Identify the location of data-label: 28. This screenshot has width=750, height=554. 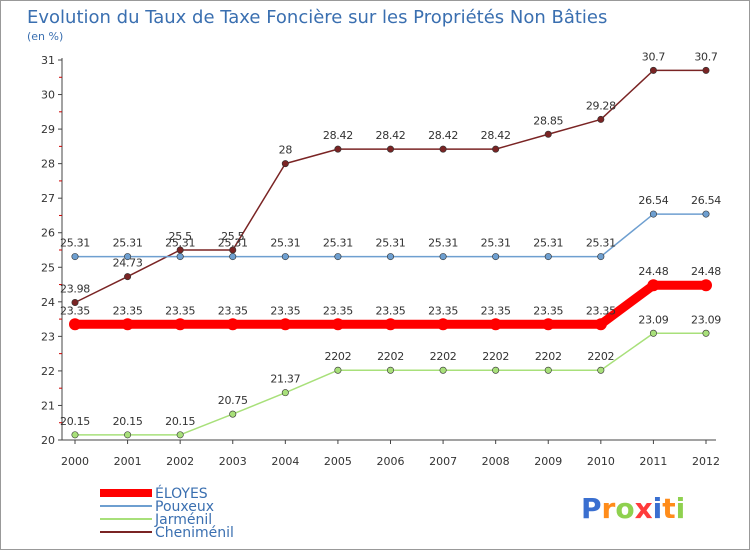
(286, 150).